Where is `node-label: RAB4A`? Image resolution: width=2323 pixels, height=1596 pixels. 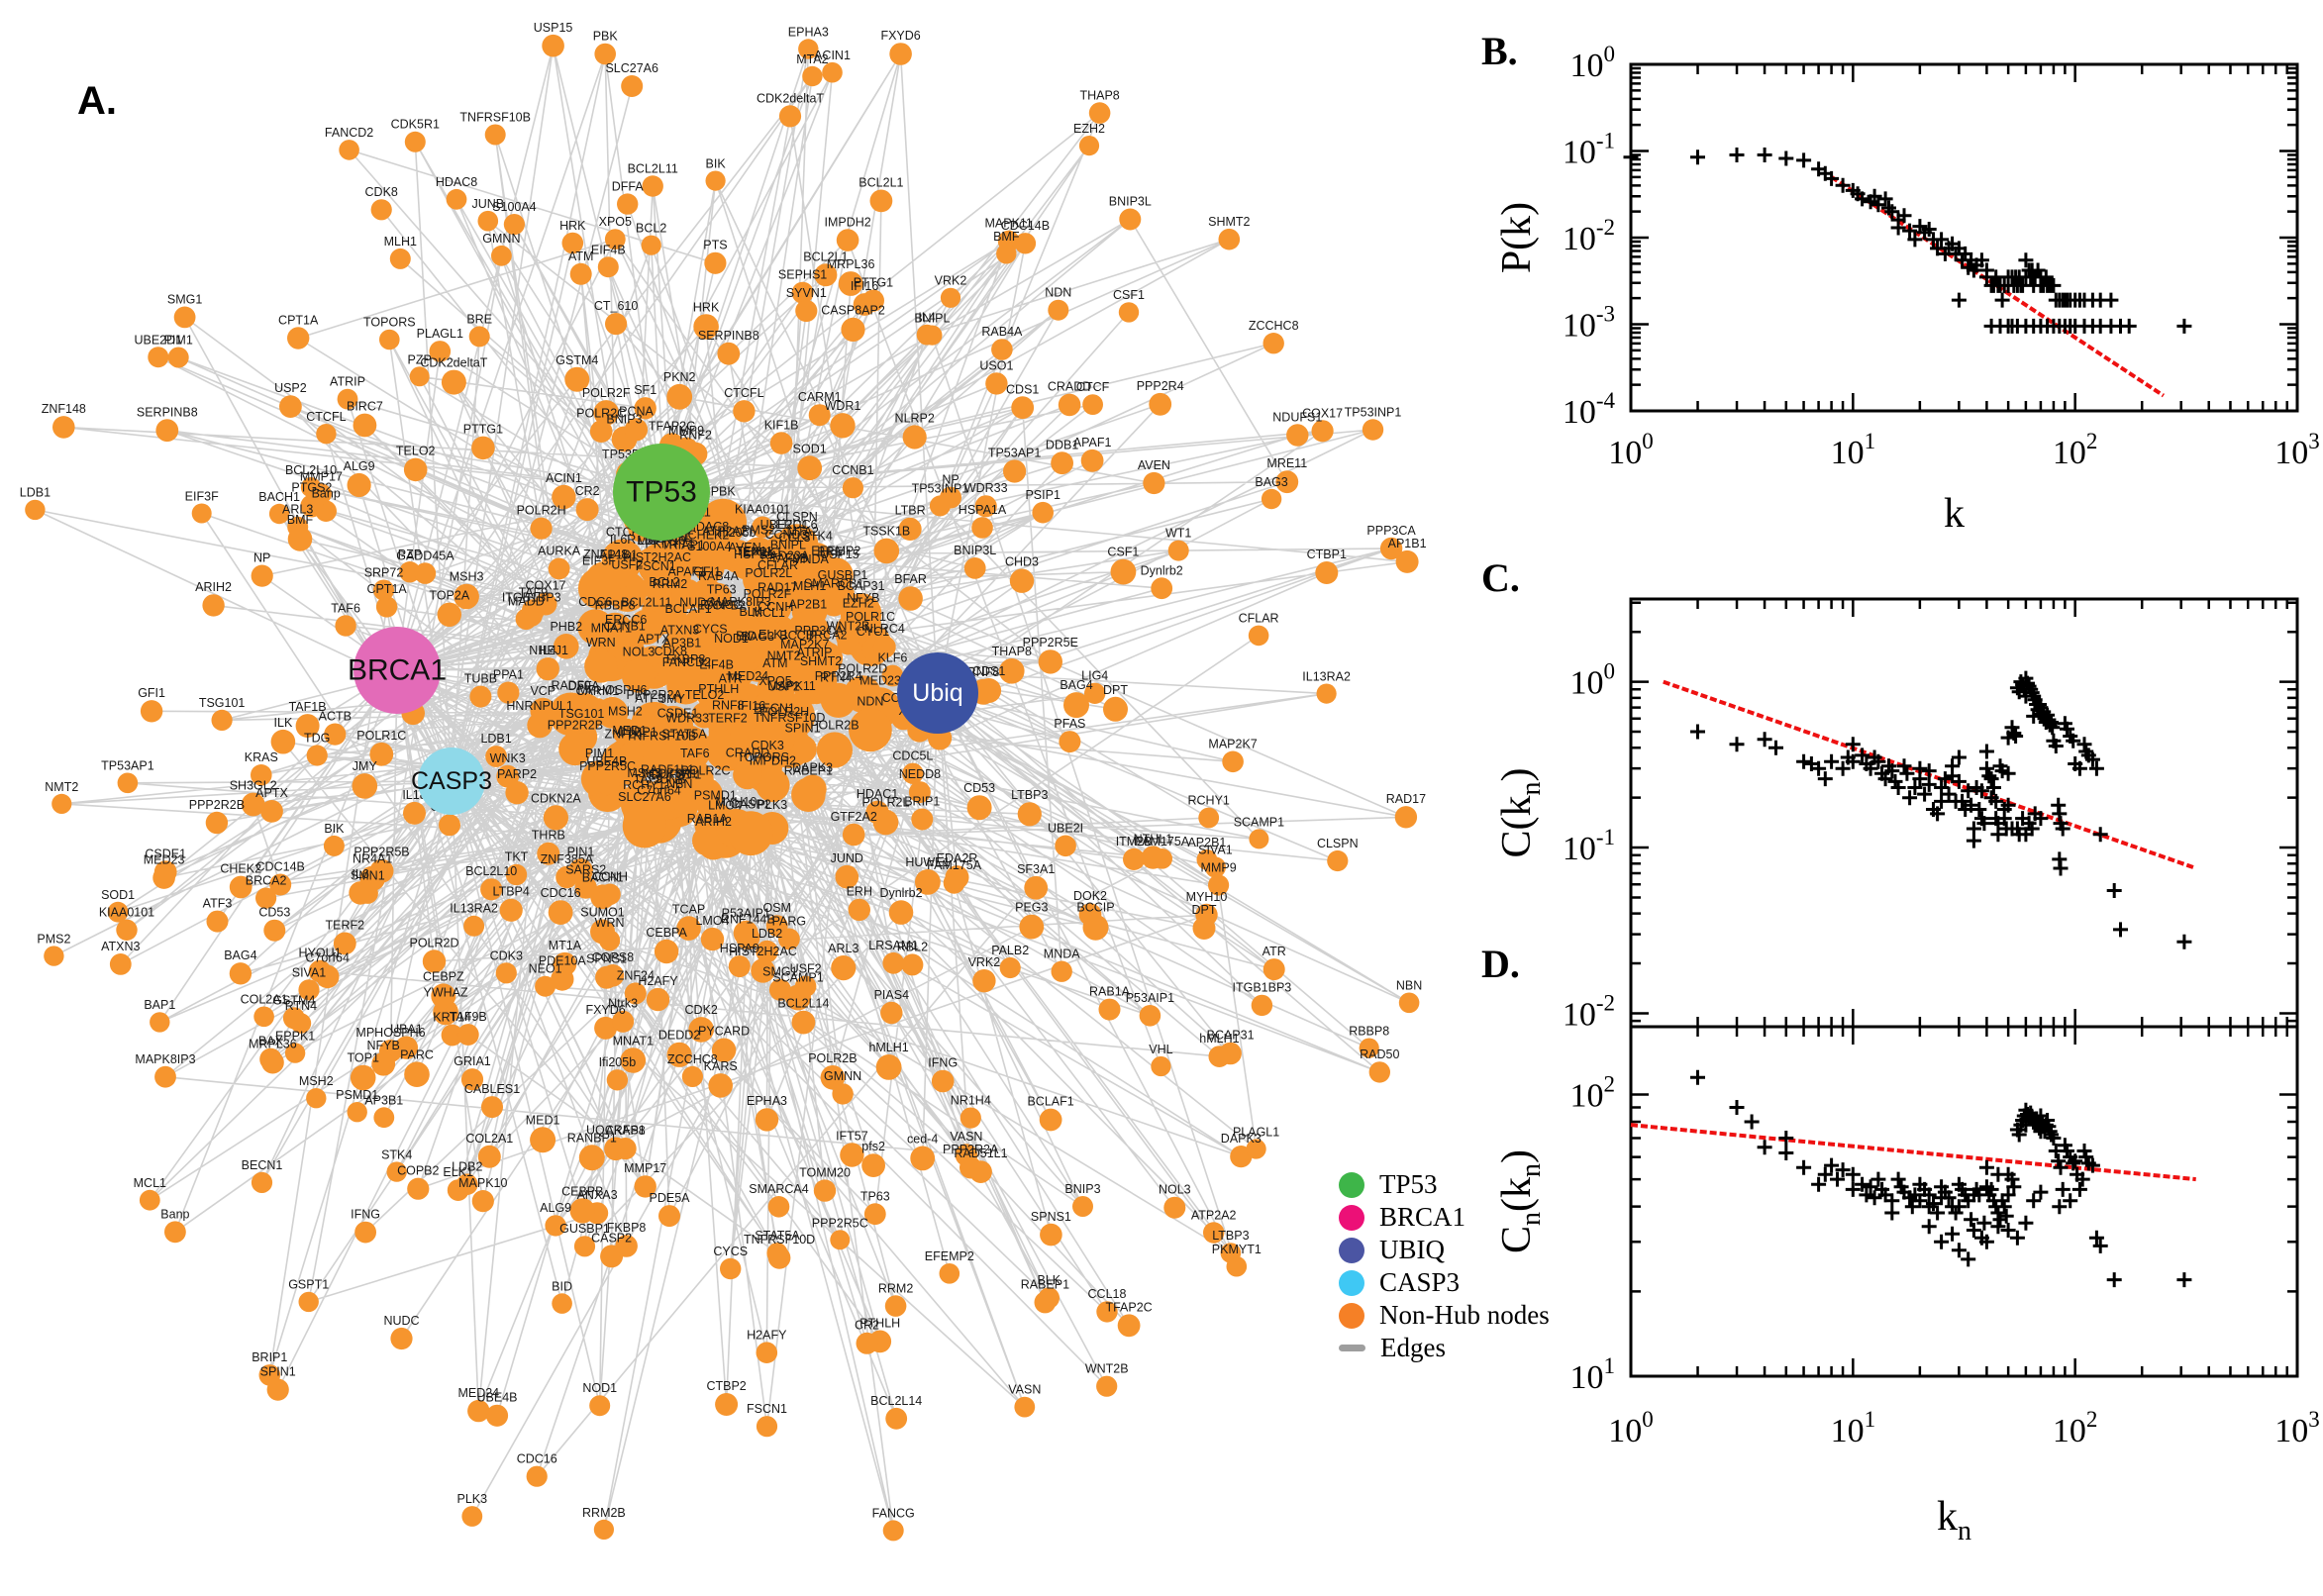
node-label: RAB4A is located at coordinates (719, 576).